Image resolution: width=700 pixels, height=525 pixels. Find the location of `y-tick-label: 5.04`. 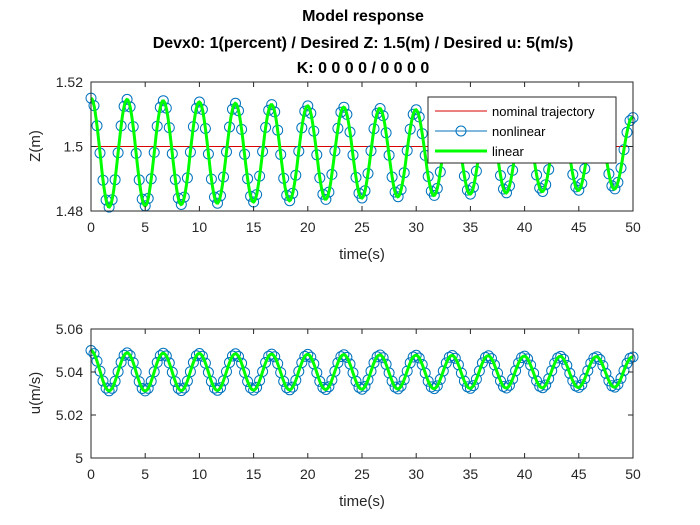

y-tick-label: 5.04 is located at coordinates (69, 372).